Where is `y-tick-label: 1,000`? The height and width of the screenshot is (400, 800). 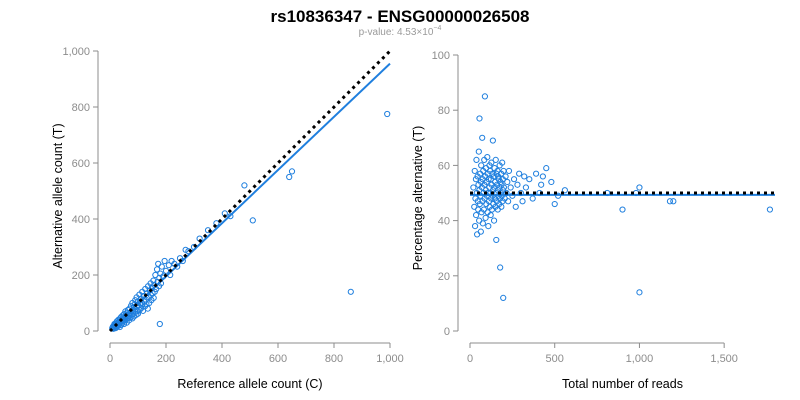
y-tick-label: 1,000 is located at coordinates (76, 52).